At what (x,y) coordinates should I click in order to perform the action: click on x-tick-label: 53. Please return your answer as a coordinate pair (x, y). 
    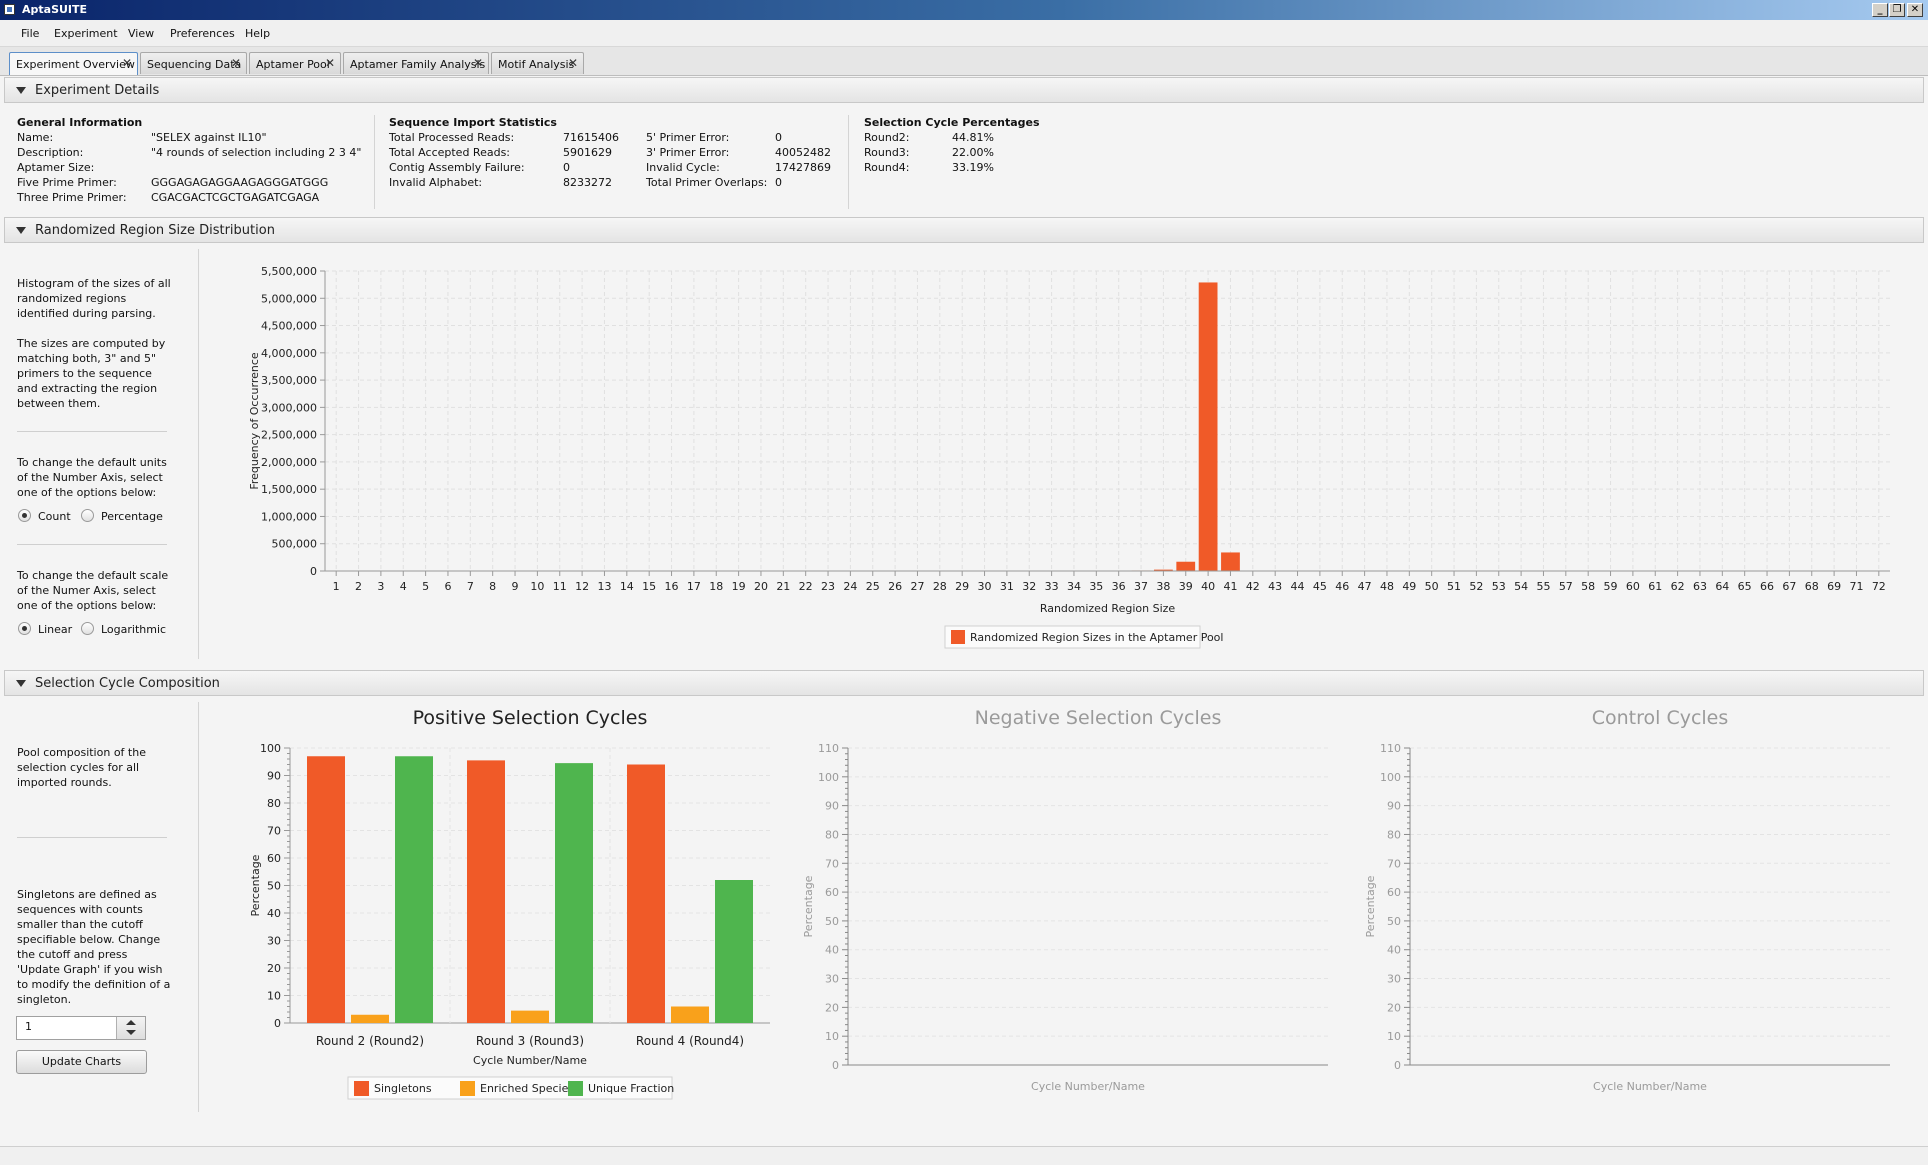
    Looking at the image, I should click on (1499, 586).